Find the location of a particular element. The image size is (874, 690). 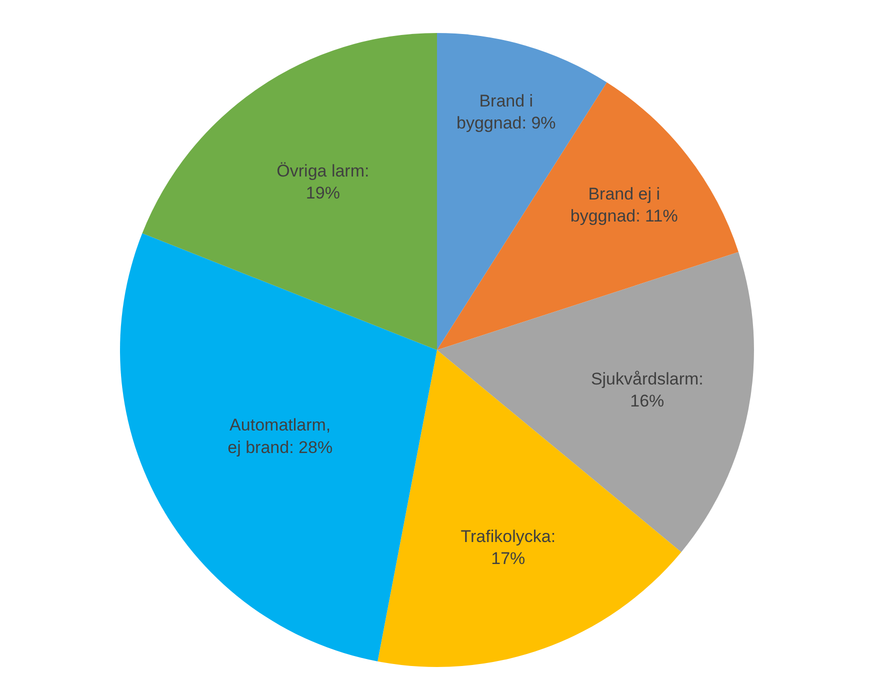

slice-label: Automatlarm, ej brand: 28% is located at coordinates (280, 436).